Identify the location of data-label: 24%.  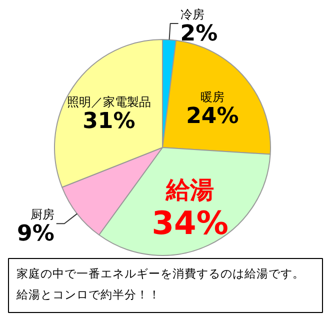
(212, 117).